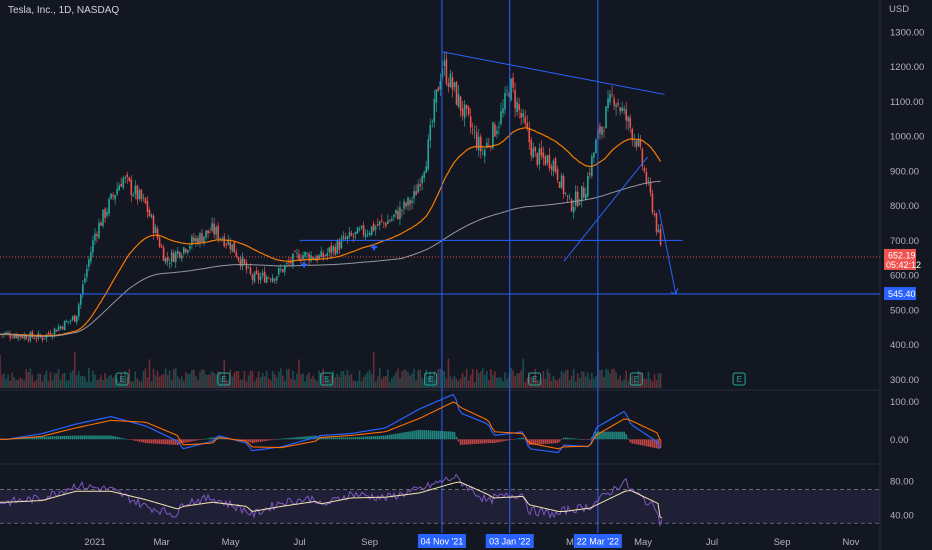 Image resolution: width=932 pixels, height=550 pixels. Describe the element at coordinates (440, 500) in the screenshot. I see `rsi-pane` at that location.